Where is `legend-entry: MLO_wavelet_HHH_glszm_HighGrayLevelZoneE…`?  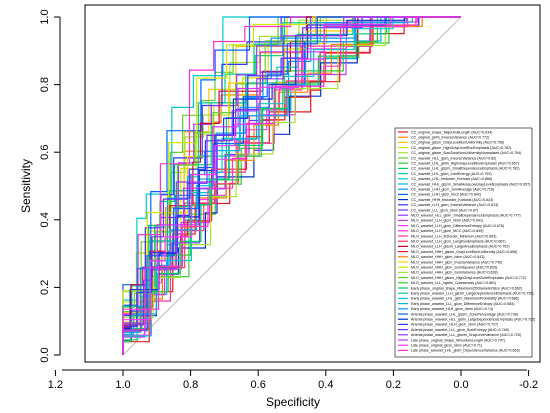
legend-entry: MLO_wavelet_HHH_glszm_HighGrayLevelZoneE… is located at coordinates (468, 278).